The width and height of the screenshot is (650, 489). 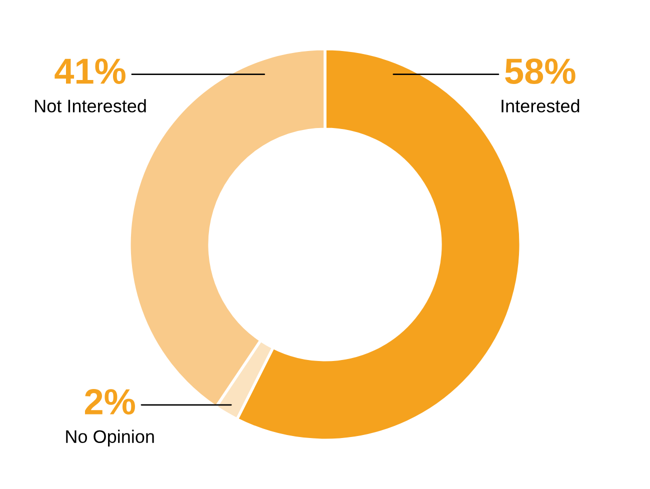 What do you see at coordinates (90, 105) in the screenshot?
I see `slice-label: Not Interested` at bounding box center [90, 105].